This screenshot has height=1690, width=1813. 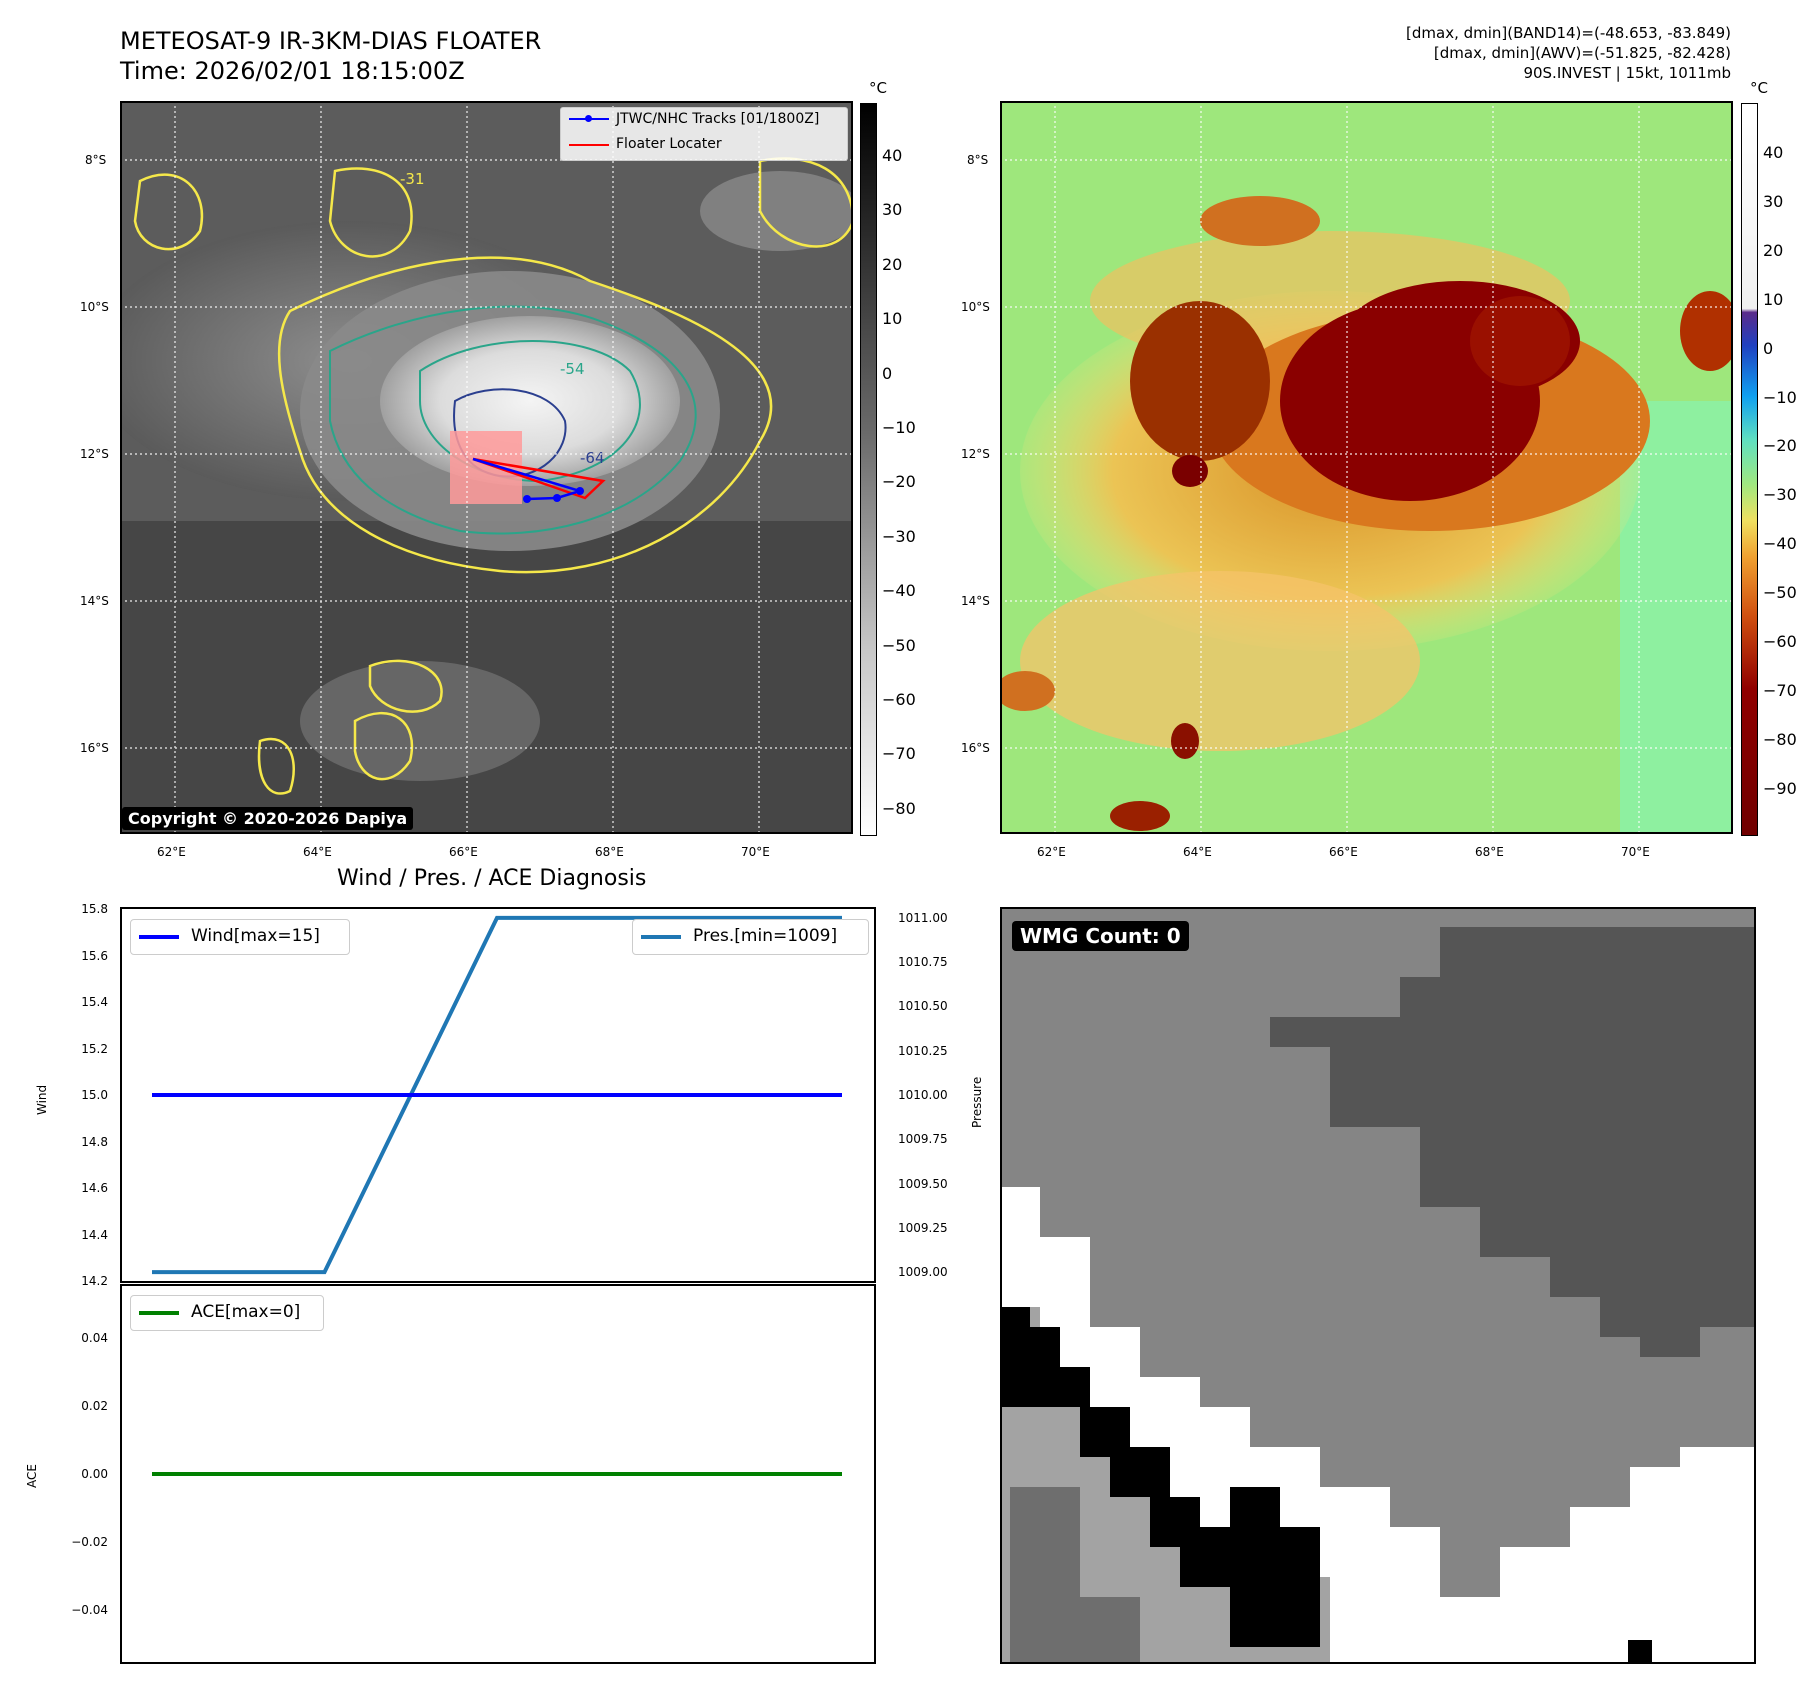 I want to click on track-legend-label: JTWC/NHC Tracks [01/1800Z], so click(x=718, y=119).